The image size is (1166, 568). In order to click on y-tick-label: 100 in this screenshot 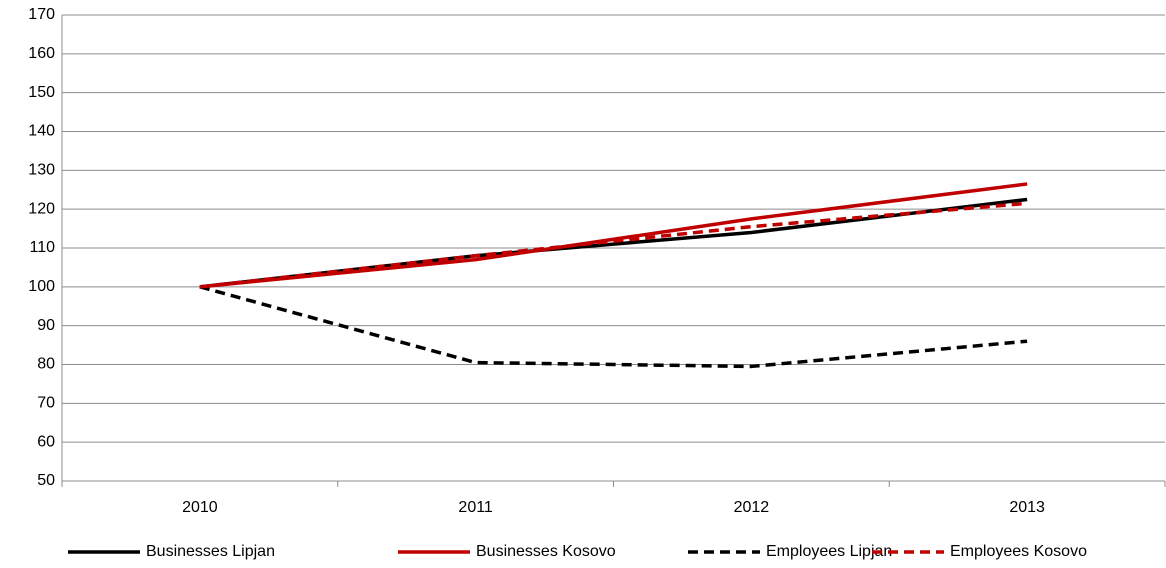, I will do `click(41, 286)`.